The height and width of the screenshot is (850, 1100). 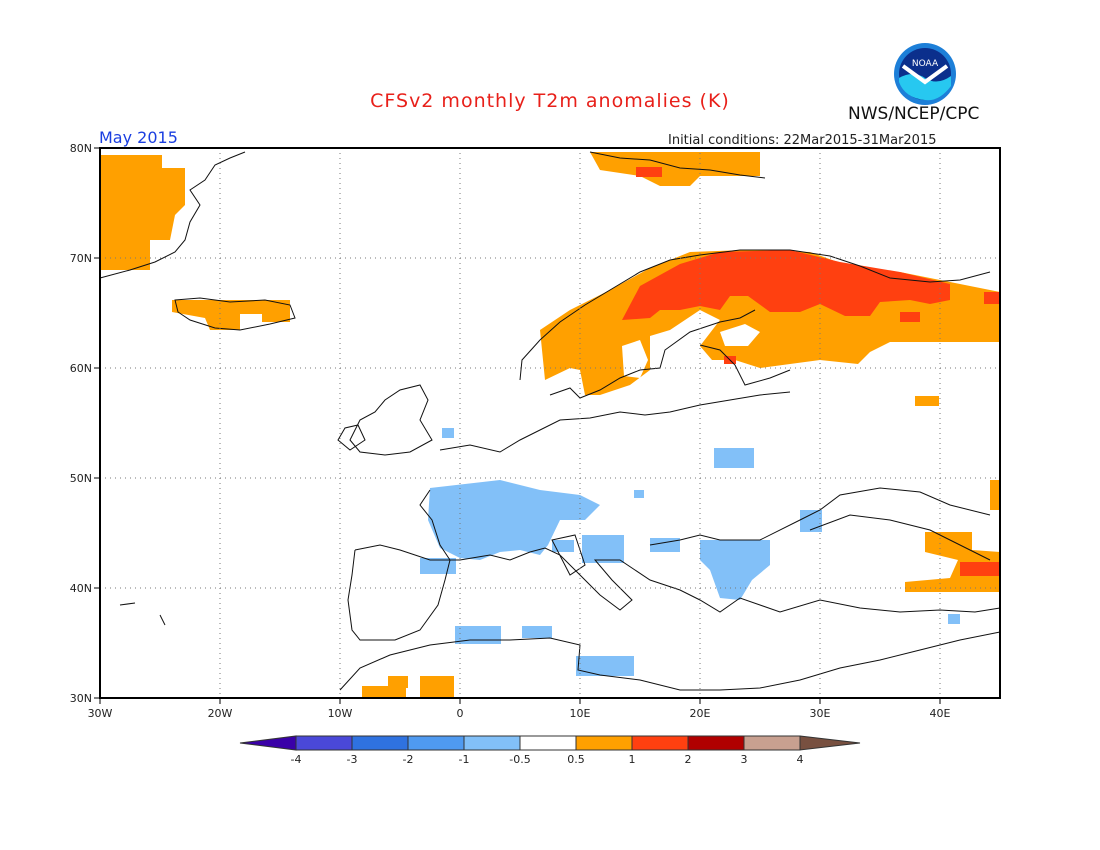 What do you see at coordinates (340, 713) in the screenshot?
I see `lon-label: 10W` at bounding box center [340, 713].